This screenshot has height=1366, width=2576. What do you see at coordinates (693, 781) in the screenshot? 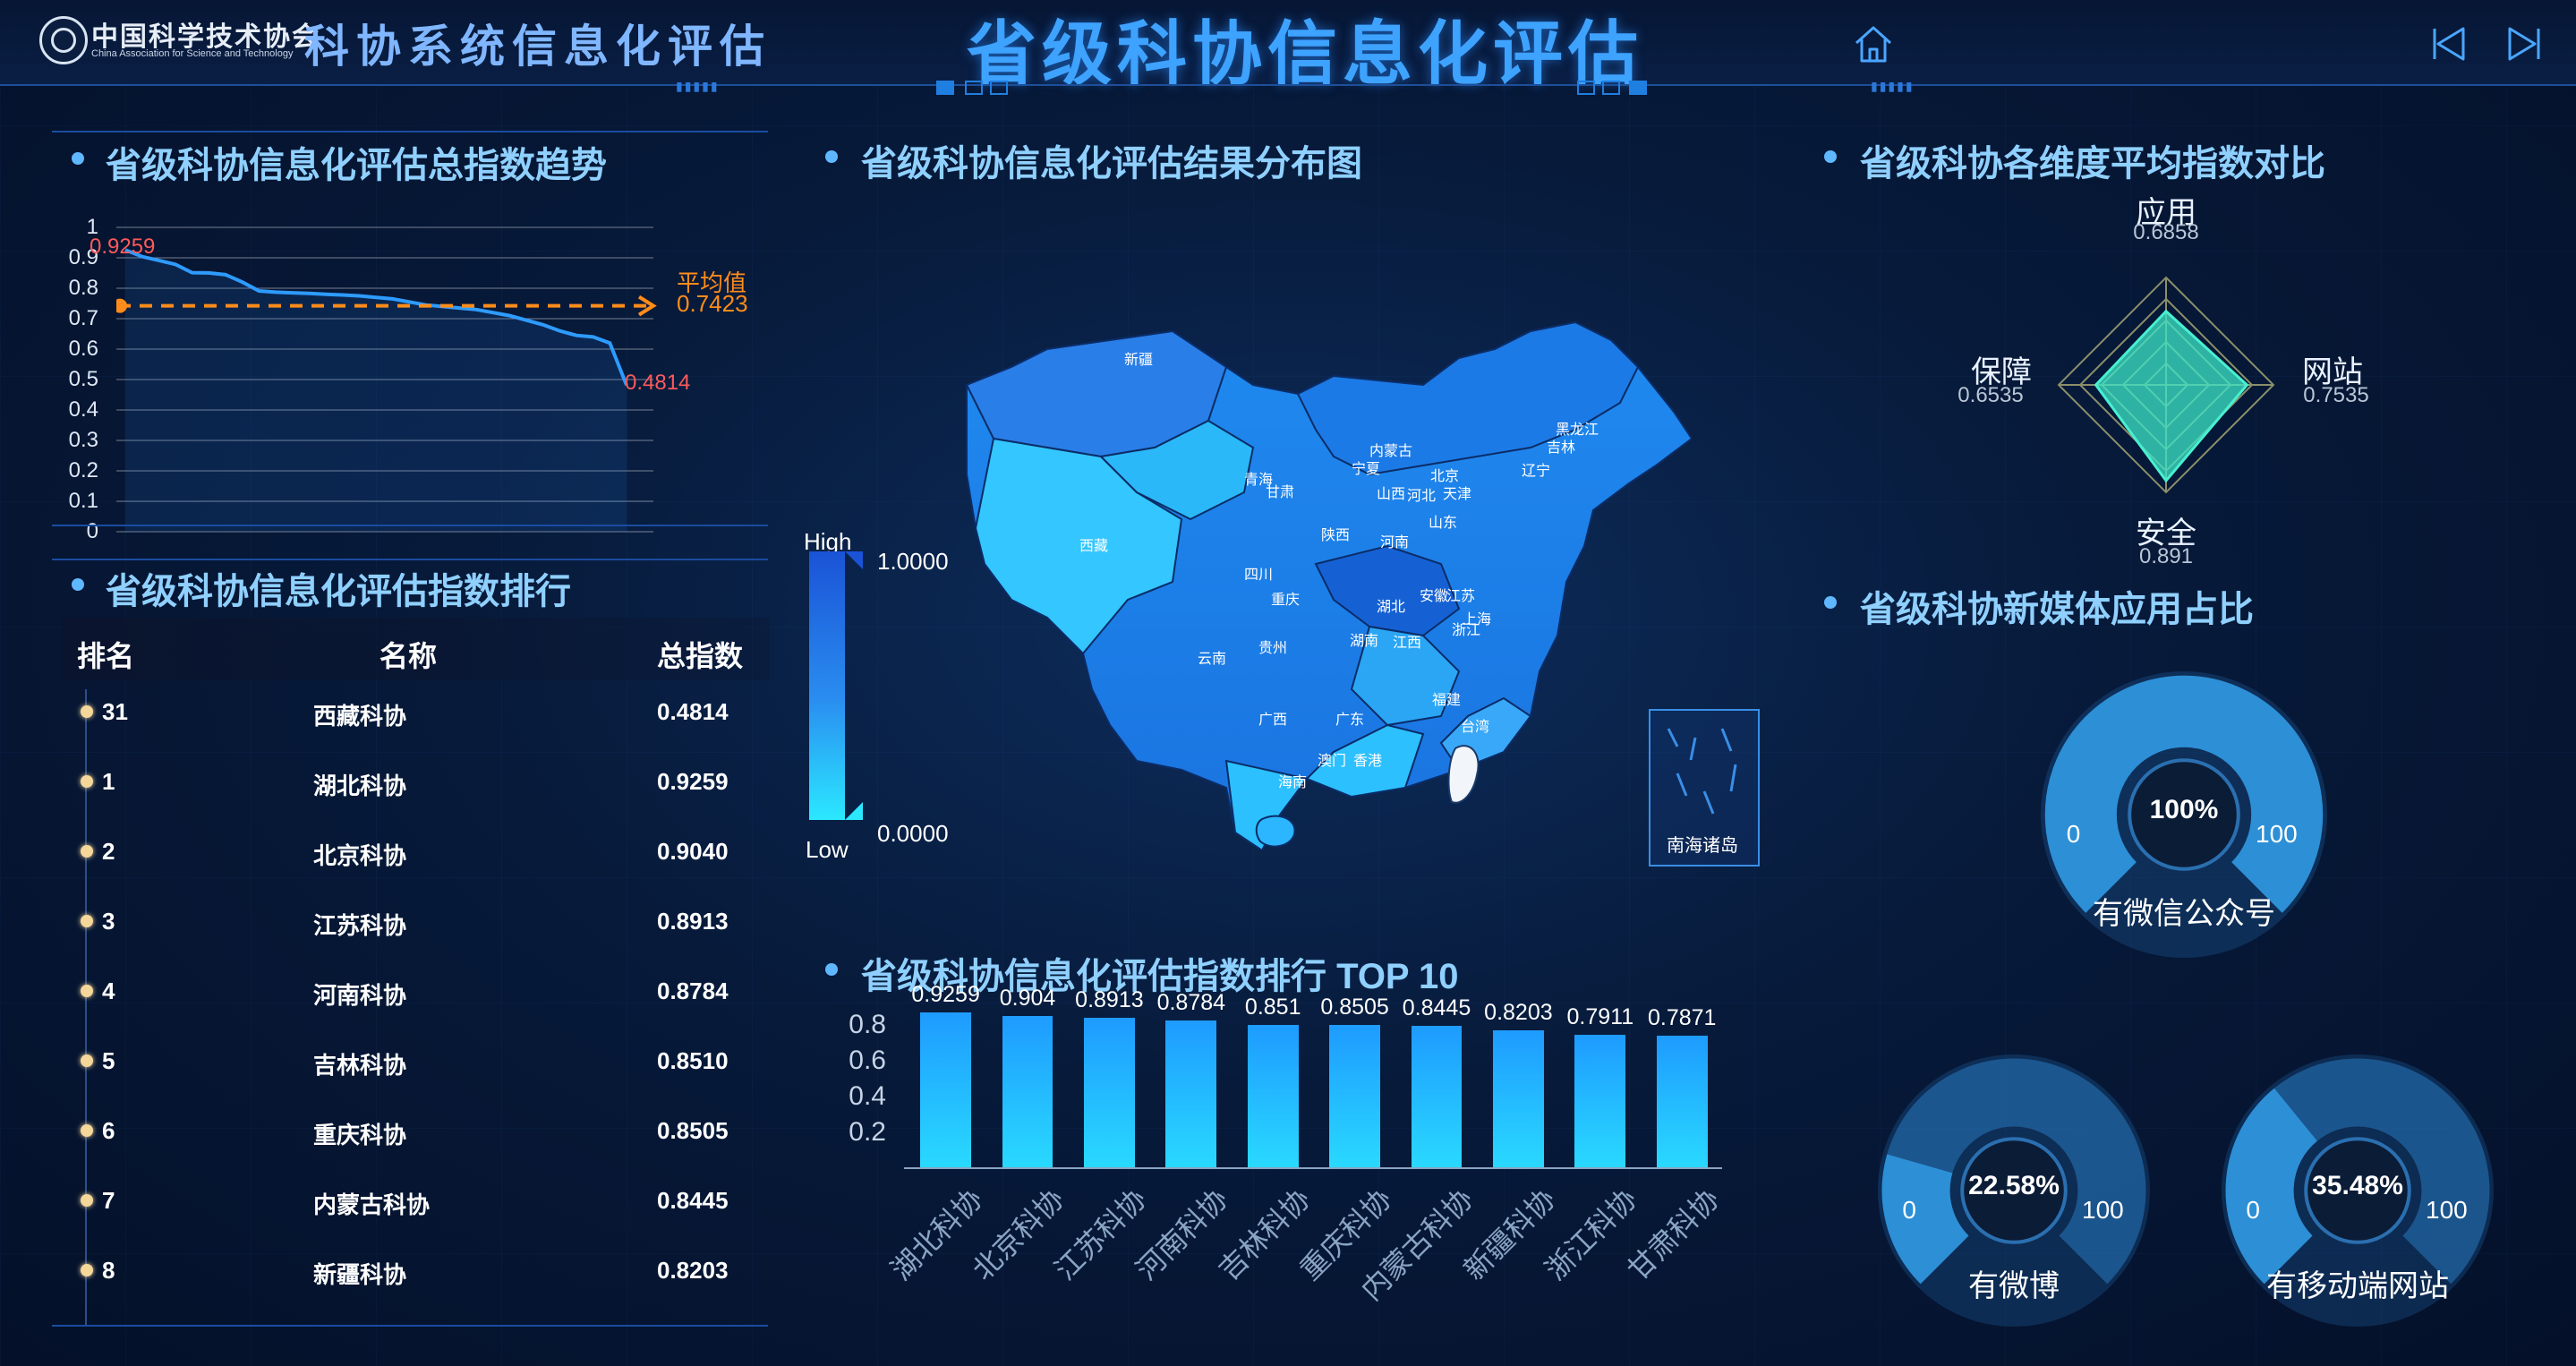
I see `score-cell: 0.9259` at bounding box center [693, 781].